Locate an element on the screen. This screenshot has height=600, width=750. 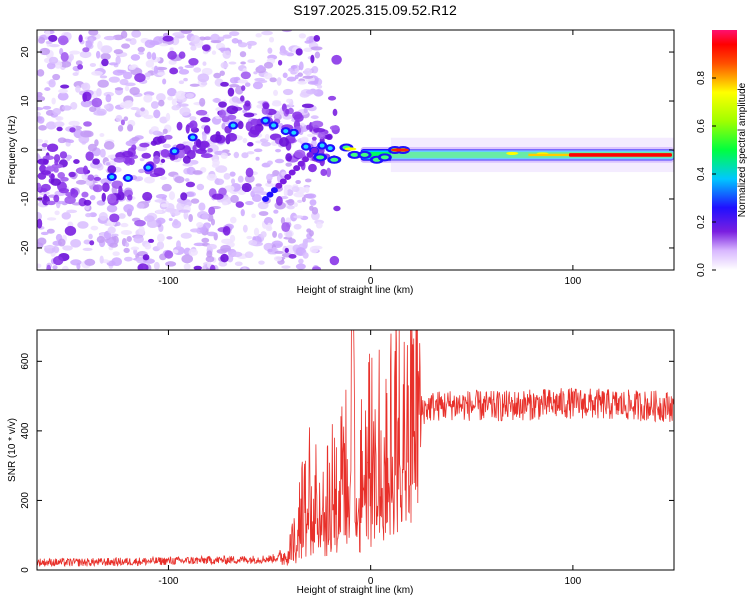
spectrogram-core-segment is located at coordinates (512, 153).